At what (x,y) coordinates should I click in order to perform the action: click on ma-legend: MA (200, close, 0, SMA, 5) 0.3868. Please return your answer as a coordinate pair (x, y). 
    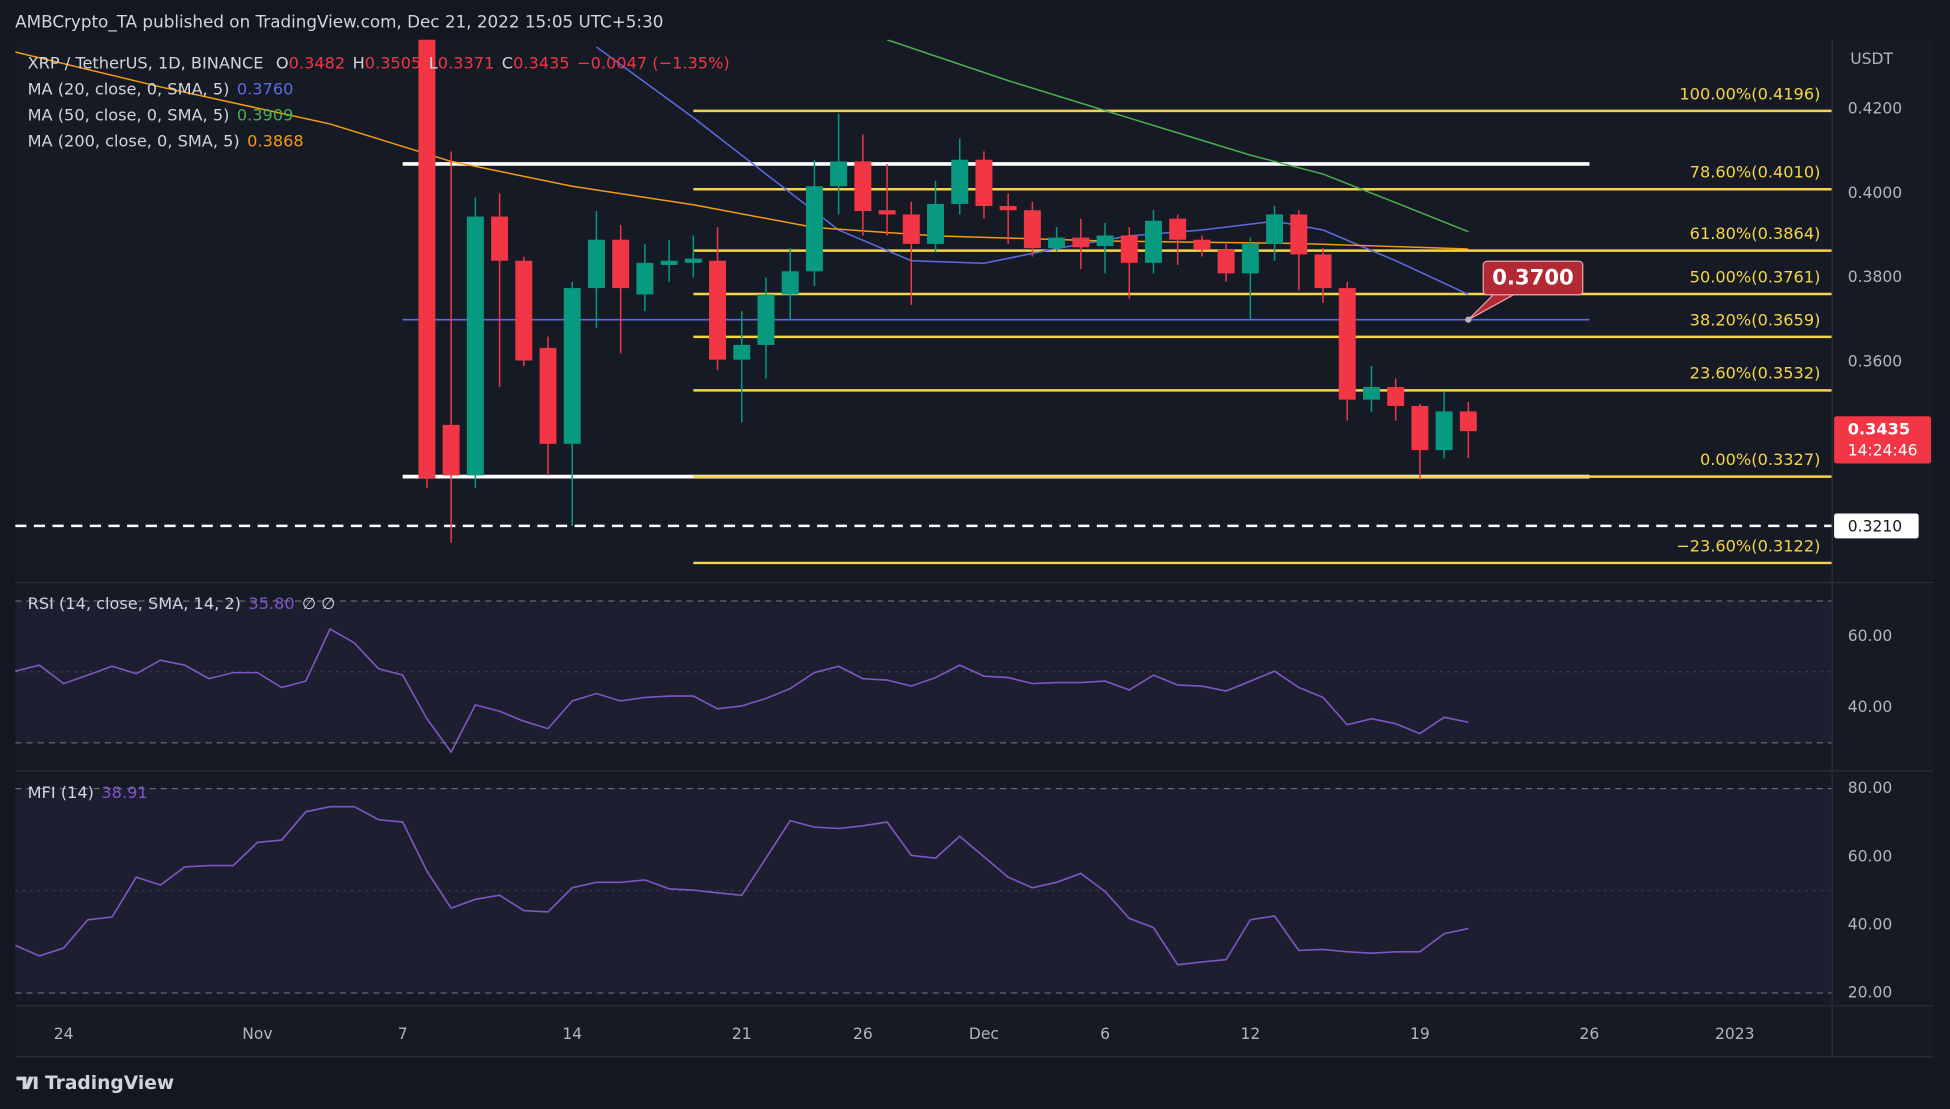
    Looking at the image, I should click on (166, 140).